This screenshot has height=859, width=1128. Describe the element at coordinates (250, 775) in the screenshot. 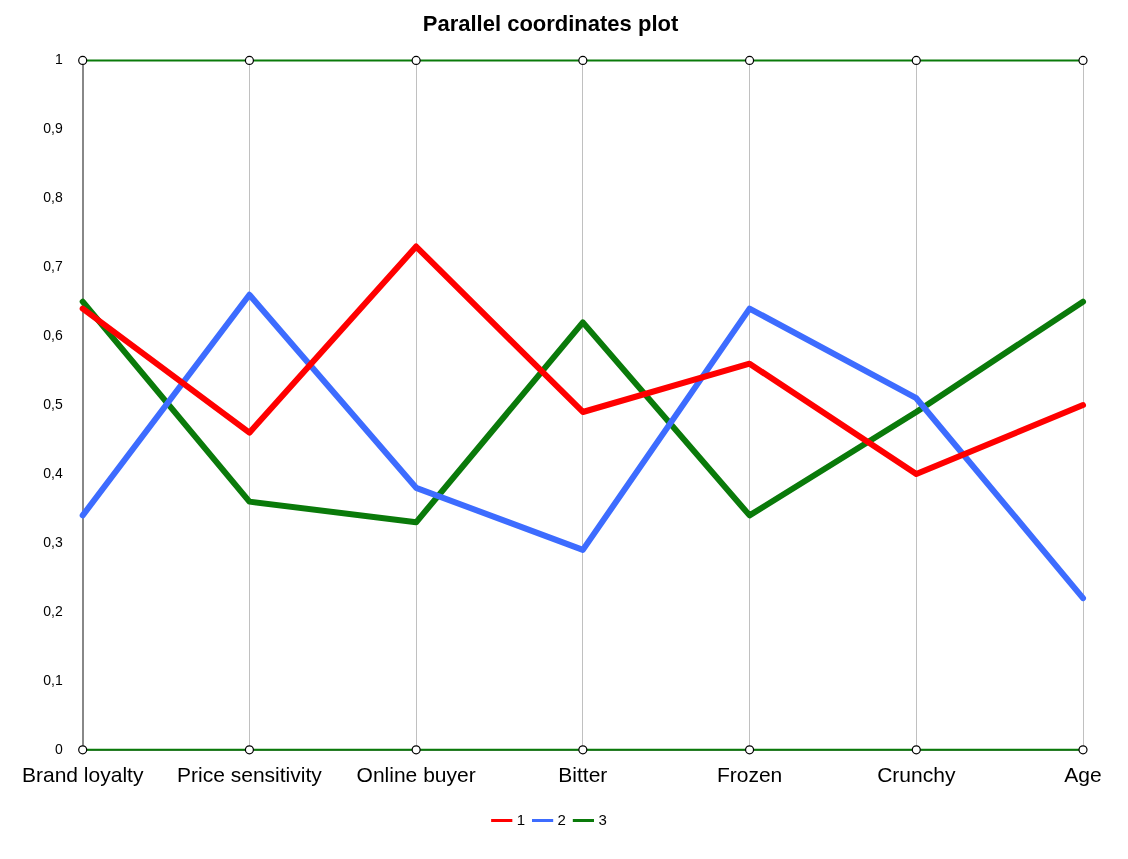

I see `x-tick-label: Price sensitivity` at that location.